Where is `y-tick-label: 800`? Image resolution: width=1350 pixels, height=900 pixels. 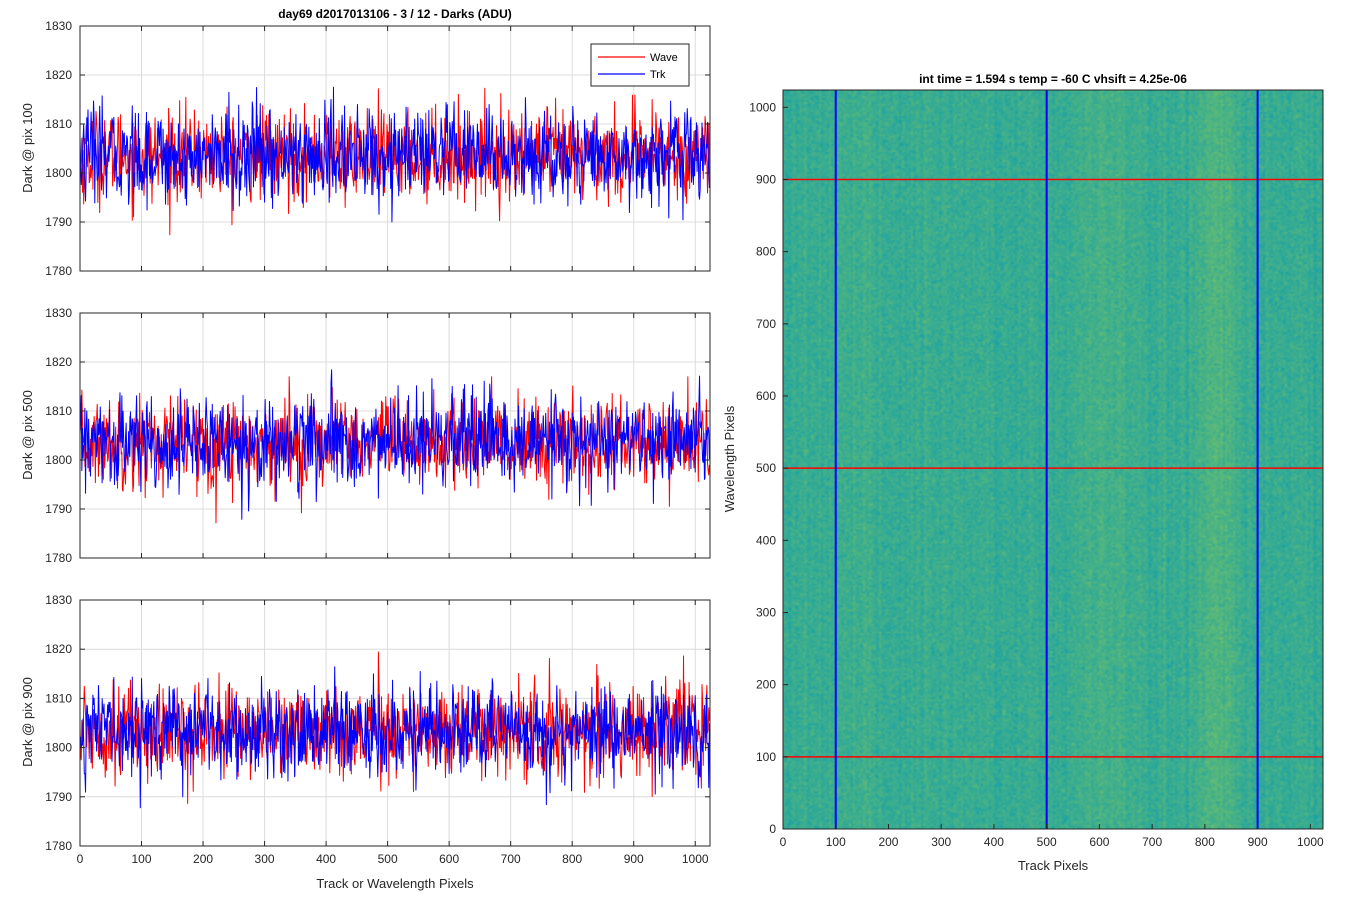
y-tick-label: 800 is located at coordinates (766, 252).